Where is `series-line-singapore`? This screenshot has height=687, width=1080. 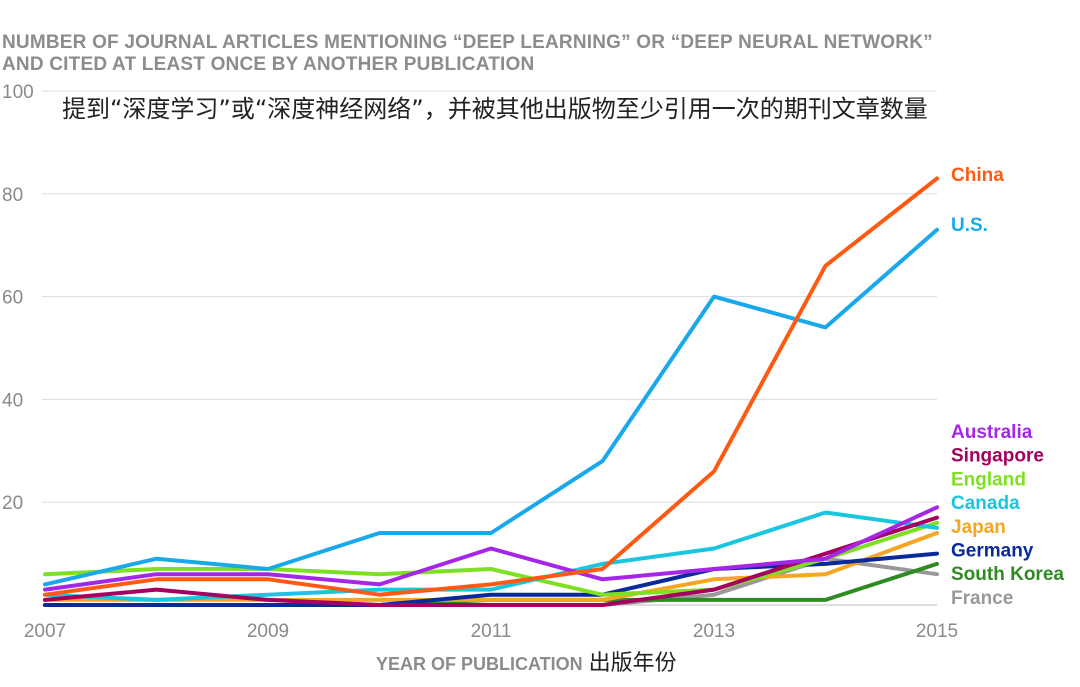
series-line-singapore is located at coordinates (491, 561).